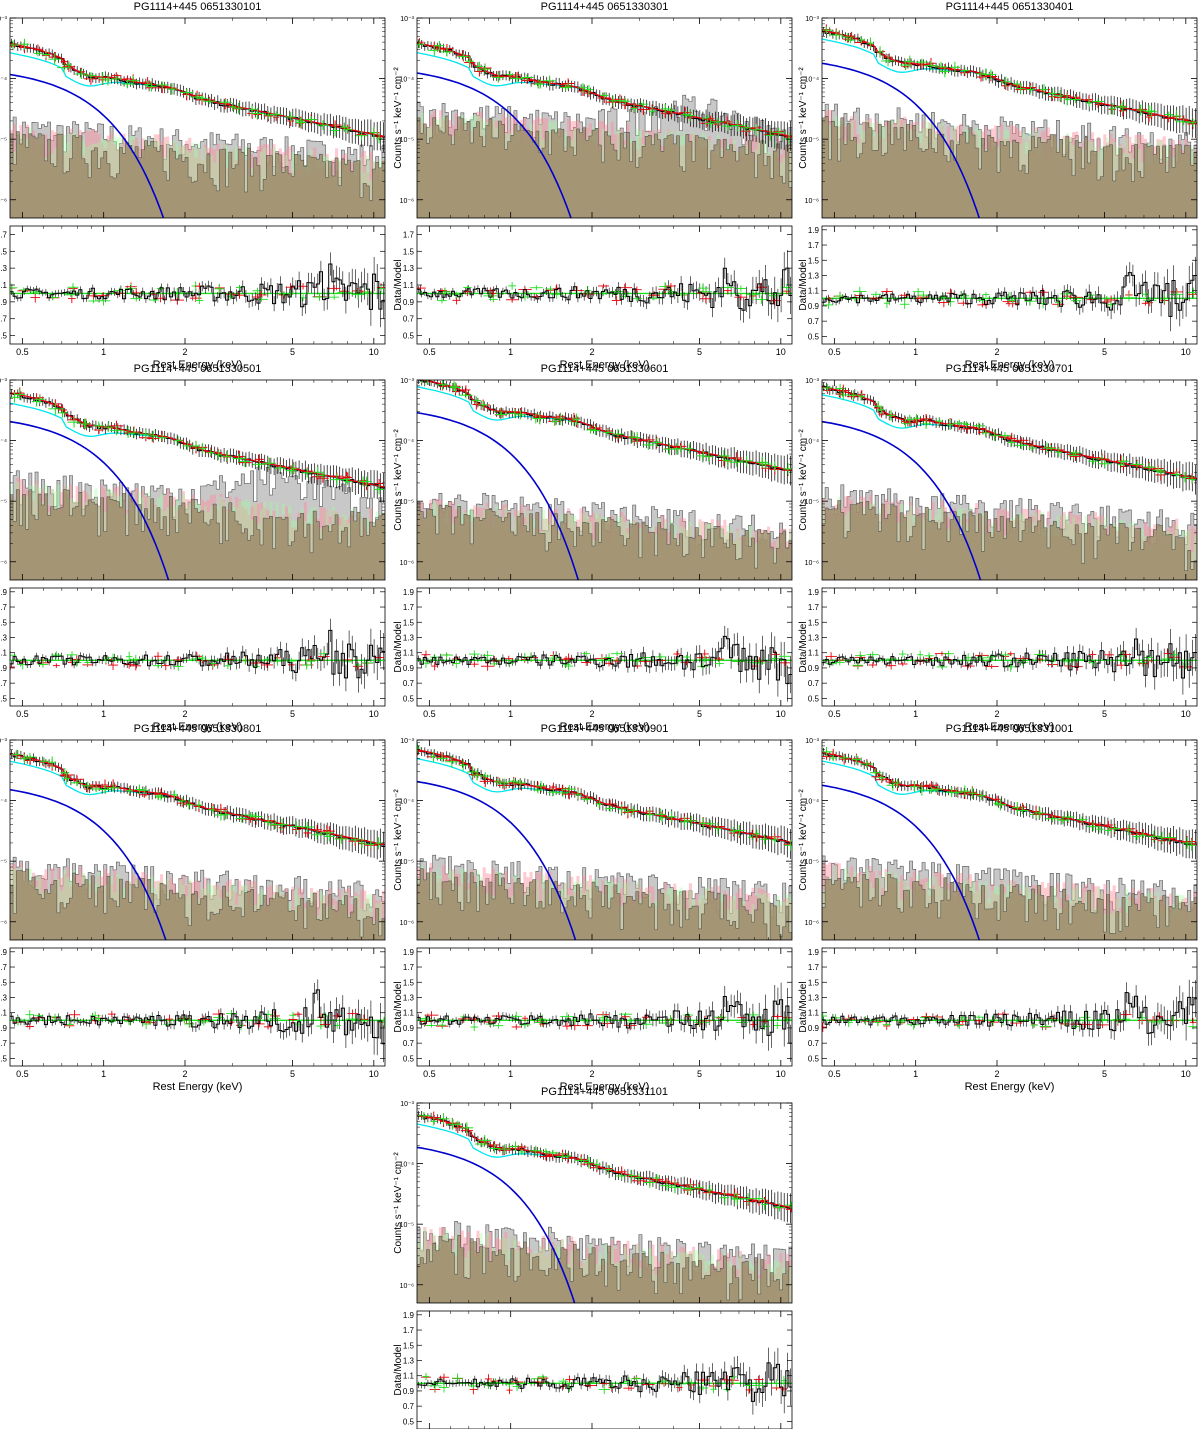  I want to click on pn-spectrum, so click(605, 426).